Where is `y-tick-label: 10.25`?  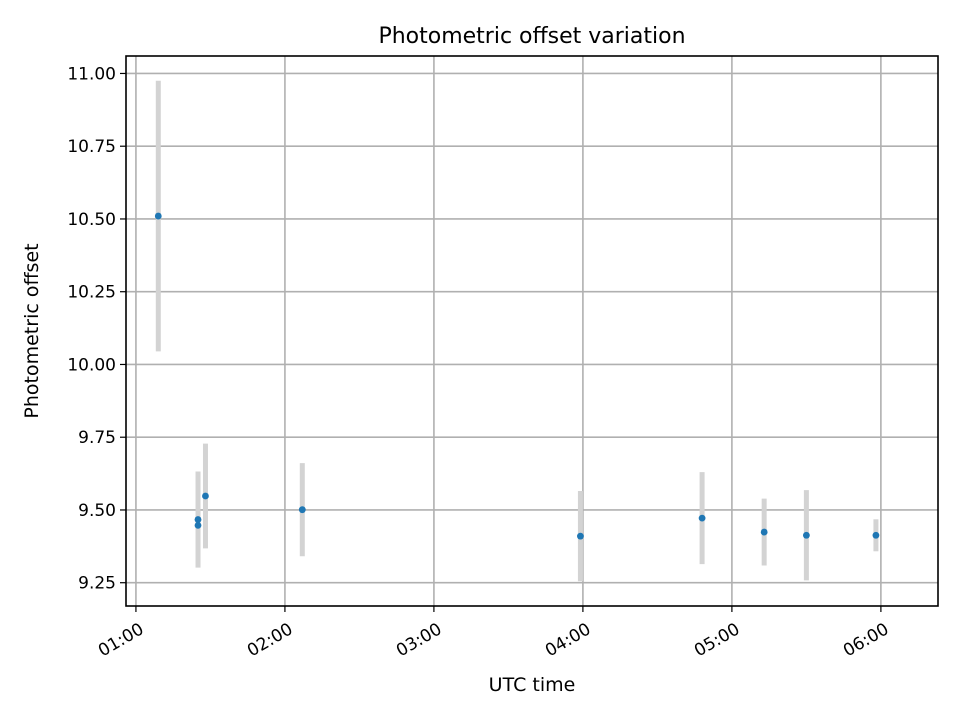 y-tick-label: 10.25 is located at coordinates (91, 293).